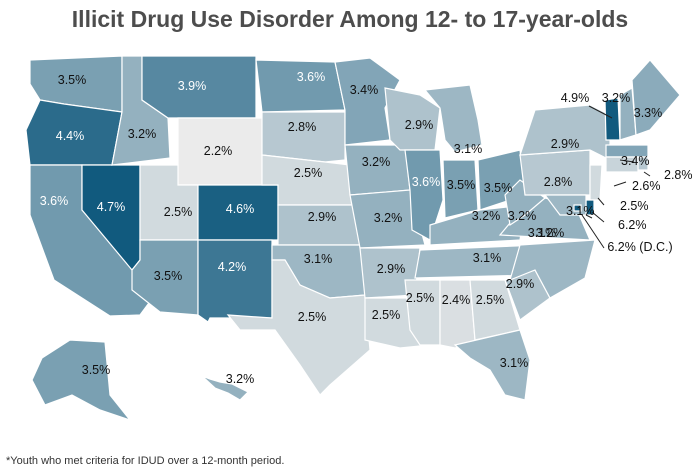 The height and width of the screenshot is (475, 700). Describe the element at coordinates (632, 225) in the screenshot. I see `state-label-de: 6.2%` at that location.